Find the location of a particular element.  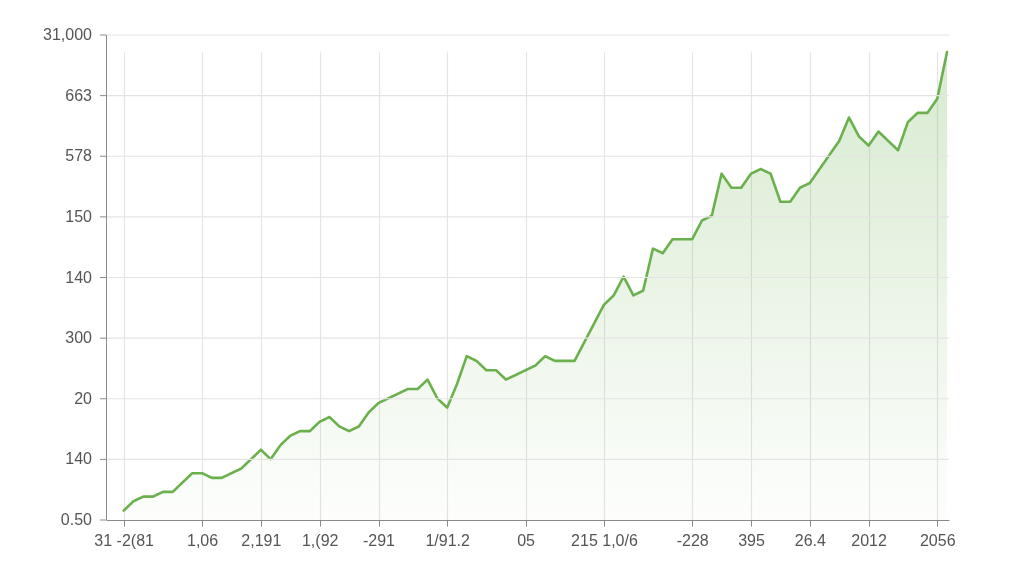

x-tick-label: 2,191 is located at coordinates (261, 540).